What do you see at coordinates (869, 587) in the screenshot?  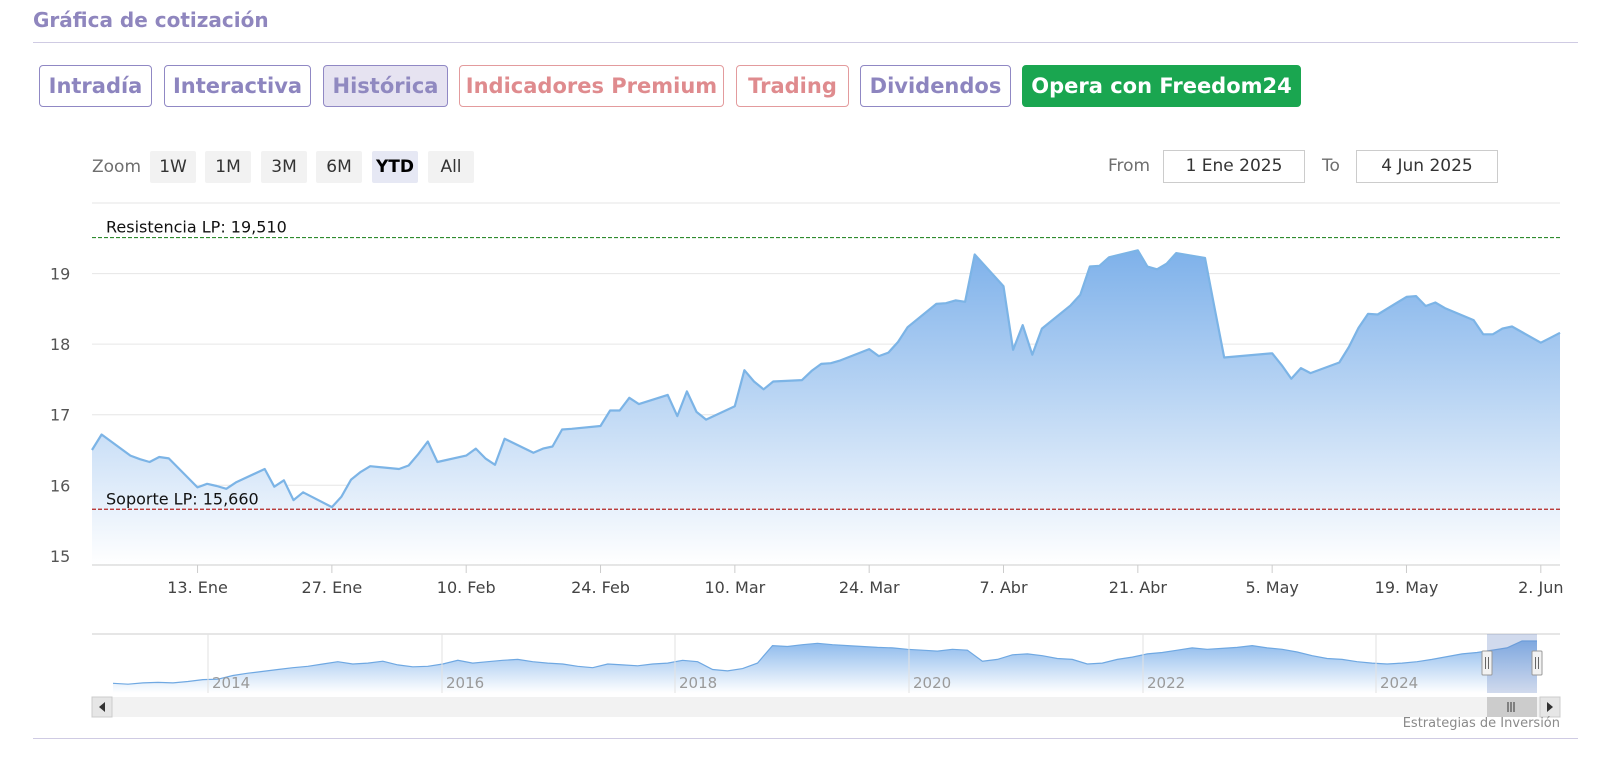 I see `x-tick-label: 24. Mar` at bounding box center [869, 587].